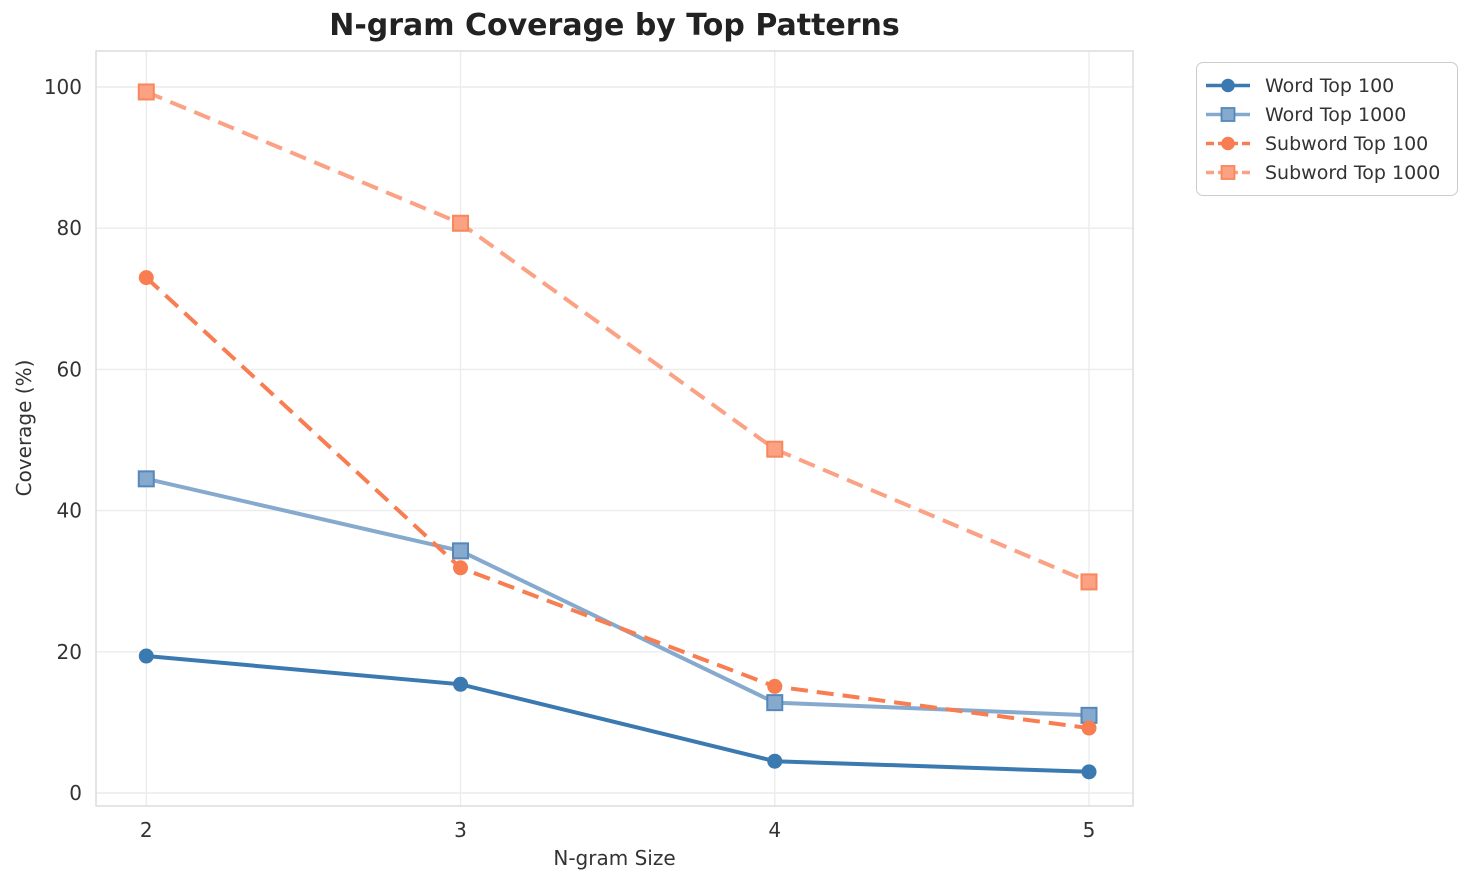  I want to click on legend-label: Subword Top 1000, so click(1353, 172).